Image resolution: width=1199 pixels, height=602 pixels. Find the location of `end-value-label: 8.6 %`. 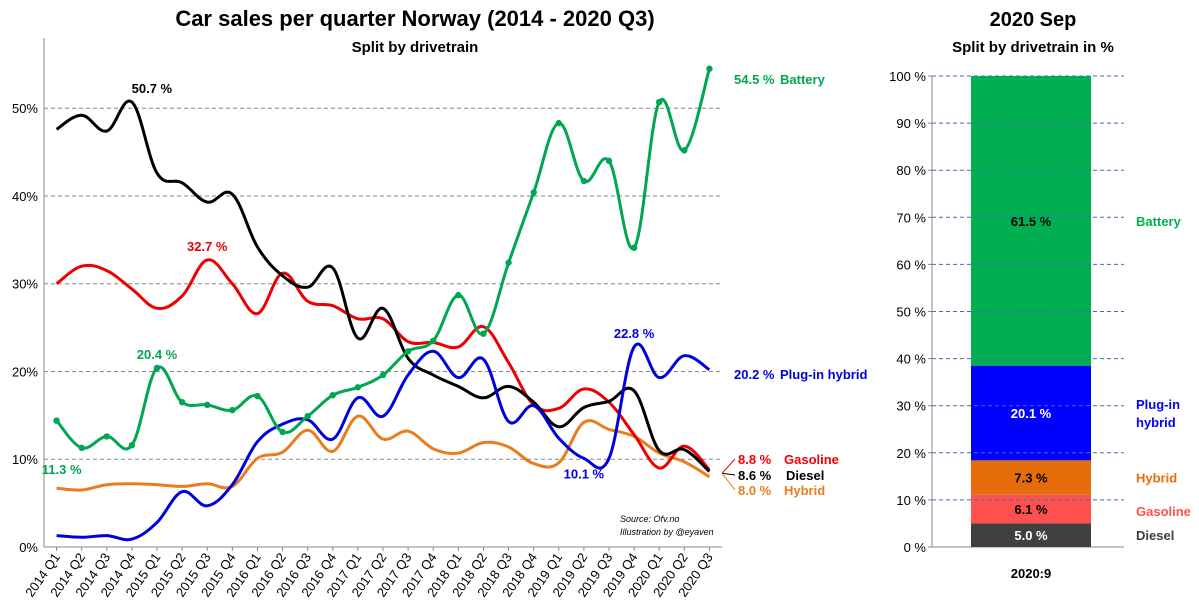

end-value-label: 8.6 % is located at coordinates (755, 475).